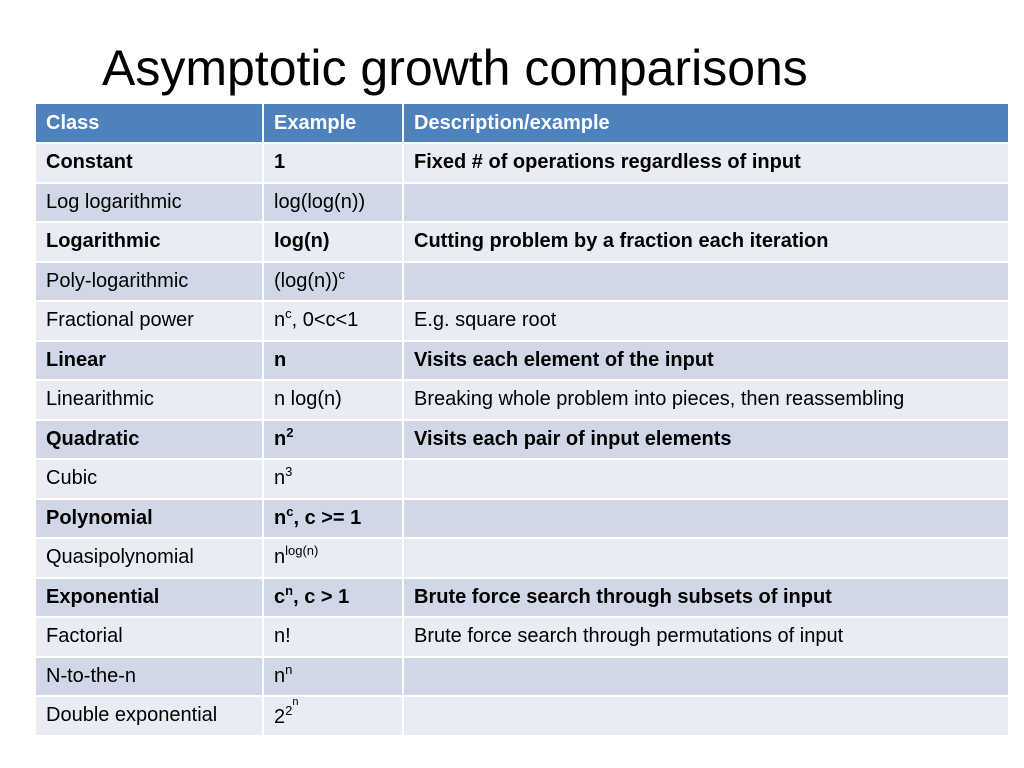  I want to click on header-example: Example, so click(333, 123).